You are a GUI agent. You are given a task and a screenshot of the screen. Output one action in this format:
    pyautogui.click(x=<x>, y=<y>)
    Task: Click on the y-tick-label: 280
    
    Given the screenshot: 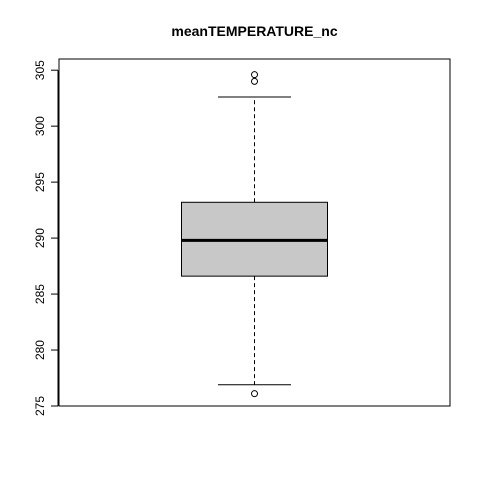 What is the action you would take?
    pyautogui.click(x=40, y=350)
    